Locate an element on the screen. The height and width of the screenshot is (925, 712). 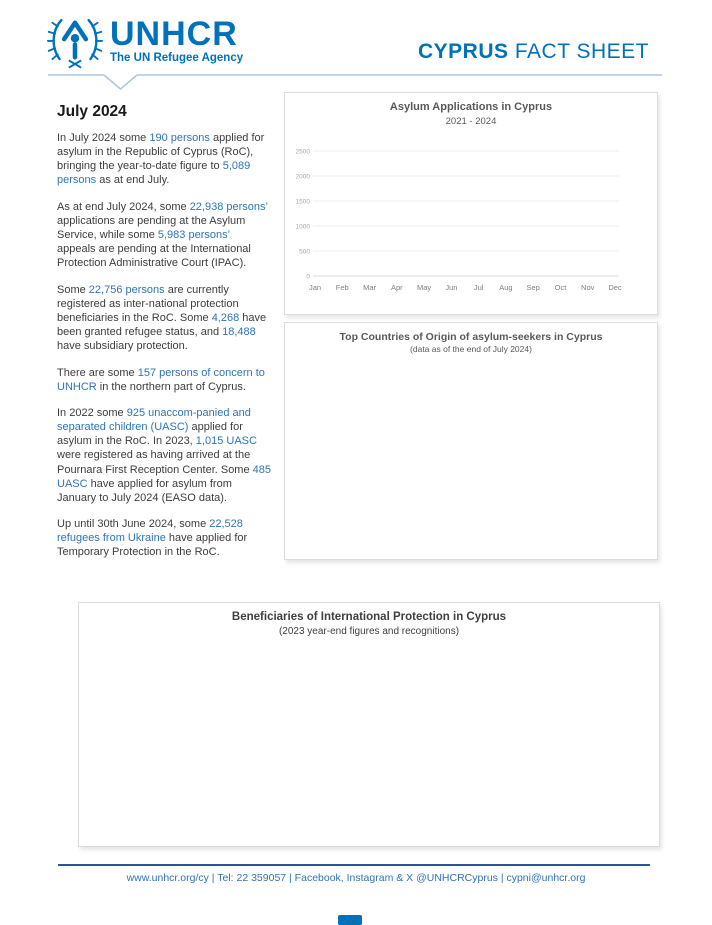
page-title: CYPRUS FACT SHEET is located at coordinates (533, 52).